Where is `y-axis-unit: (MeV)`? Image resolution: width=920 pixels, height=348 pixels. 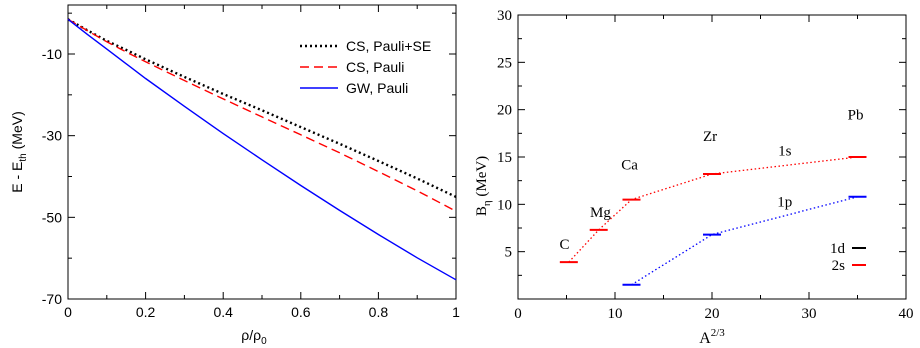
y-axis-unit: (MeV) is located at coordinates (17, 132).